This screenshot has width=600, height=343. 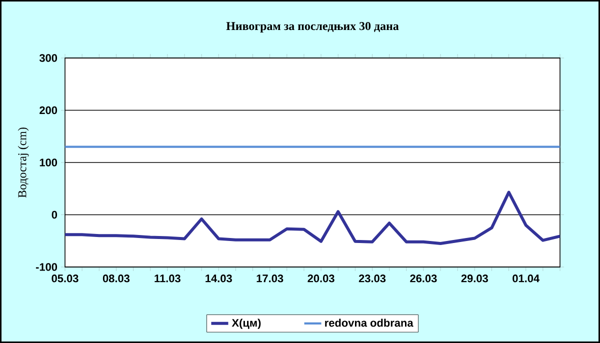 What do you see at coordinates (219, 278) in the screenshot?
I see `x-tick-label: 14.03` at bounding box center [219, 278].